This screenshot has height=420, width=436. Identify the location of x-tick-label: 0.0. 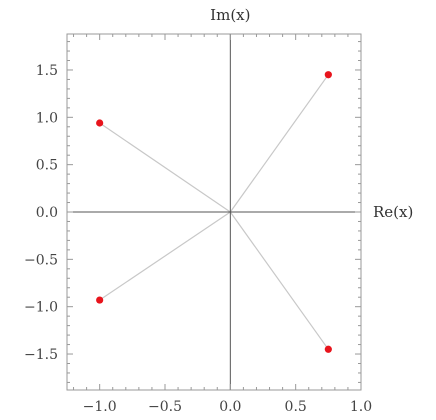
(230, 407).